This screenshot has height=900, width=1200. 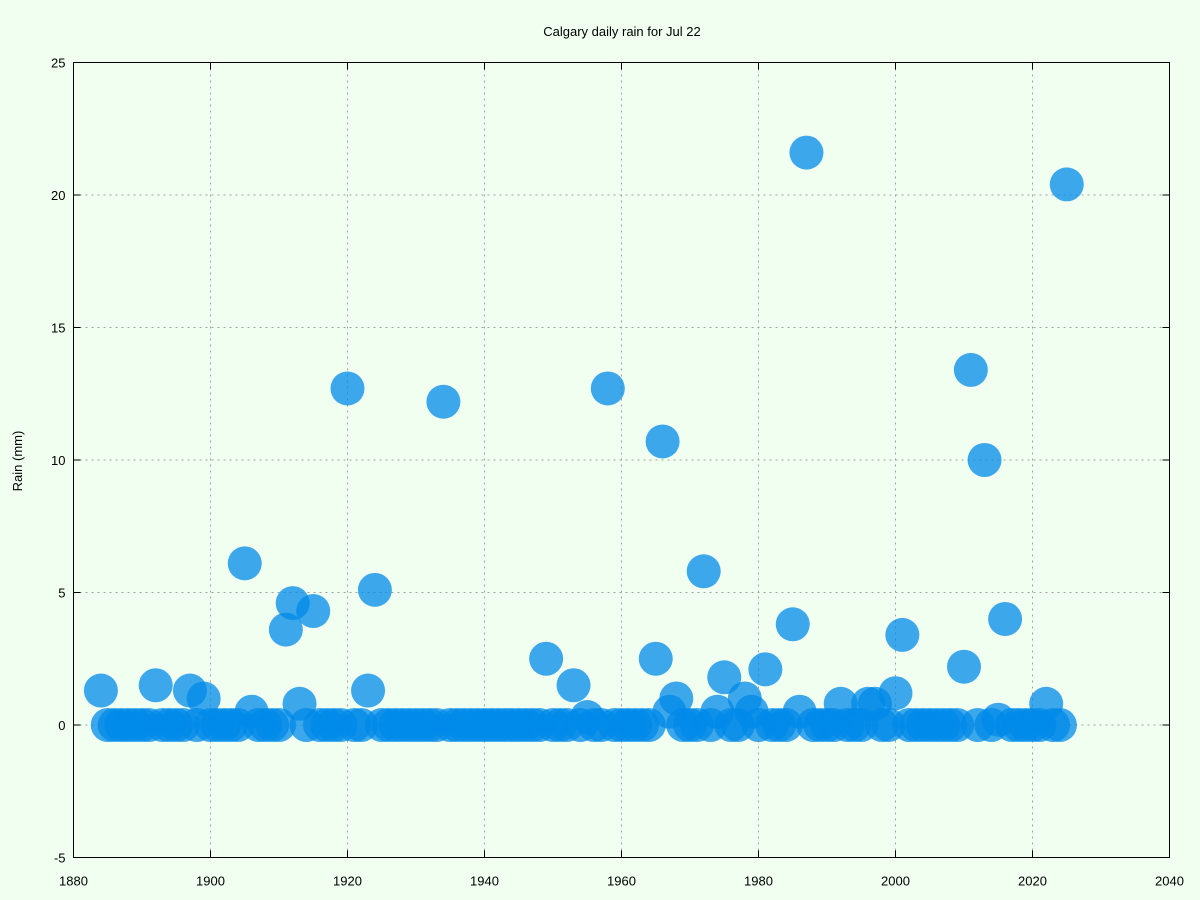 I want to click on y-tick-label: 5, so click(x=61, y=593).